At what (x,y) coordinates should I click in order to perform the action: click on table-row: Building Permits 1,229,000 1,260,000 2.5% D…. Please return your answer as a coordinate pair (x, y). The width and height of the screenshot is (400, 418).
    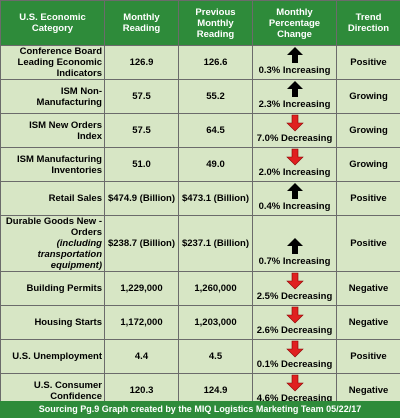
    Looking at the image, I should click on (200, 288).